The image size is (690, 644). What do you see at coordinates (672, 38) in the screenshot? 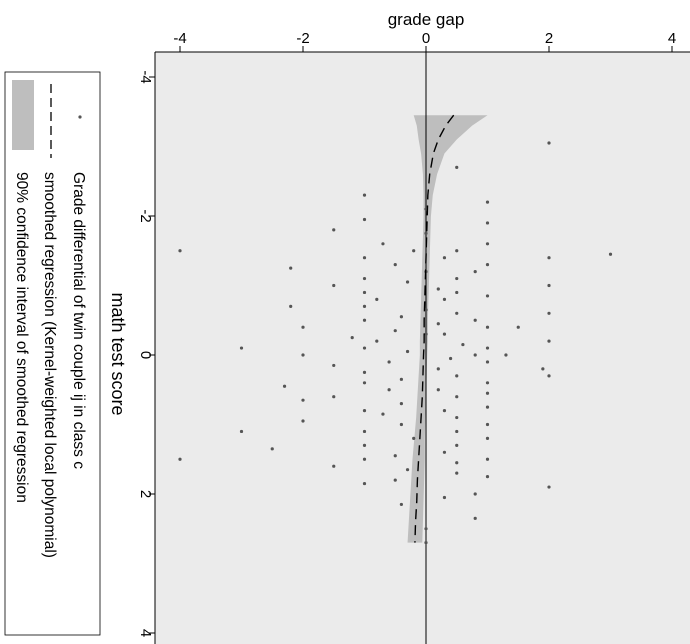
I see `grade-gap-tick-label: 4` at bounding box center [672, 38].